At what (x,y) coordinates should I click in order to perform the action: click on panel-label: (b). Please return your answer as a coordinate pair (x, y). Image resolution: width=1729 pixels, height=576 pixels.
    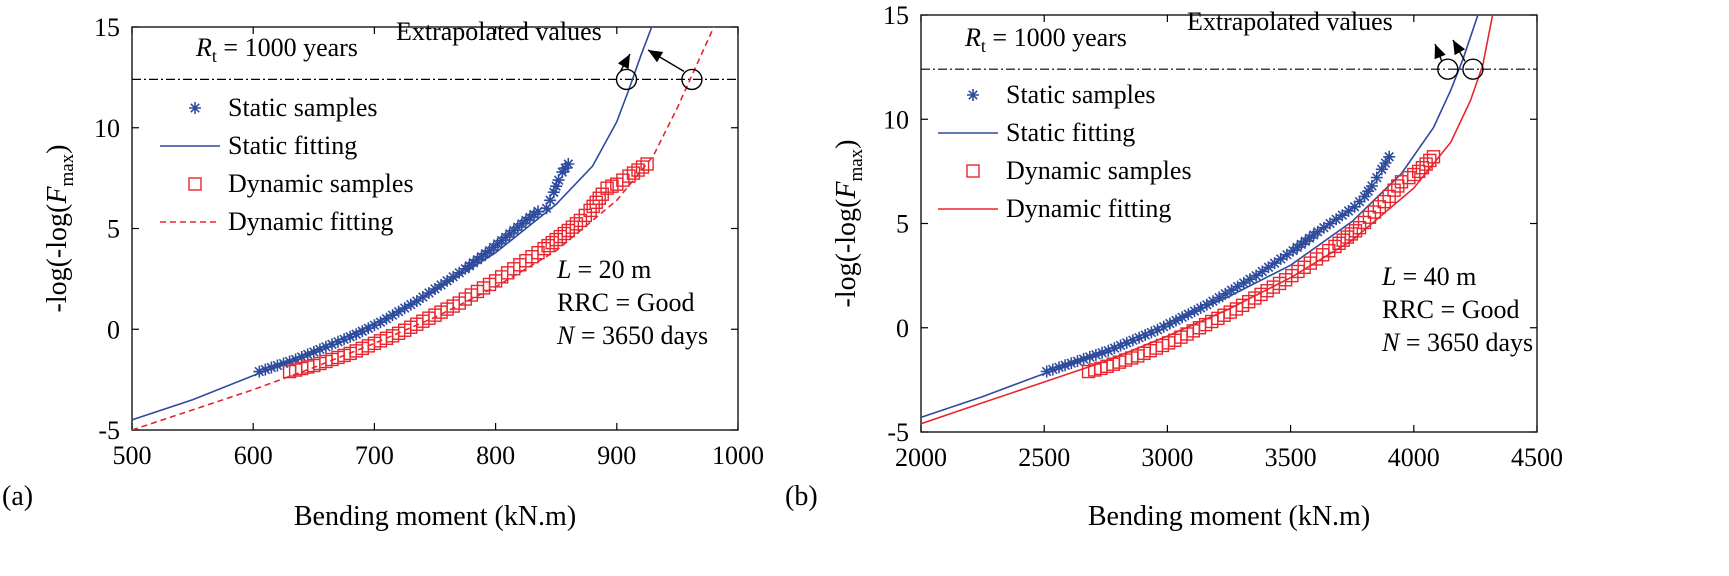
    Looking at the image, I should click on (801, 496).